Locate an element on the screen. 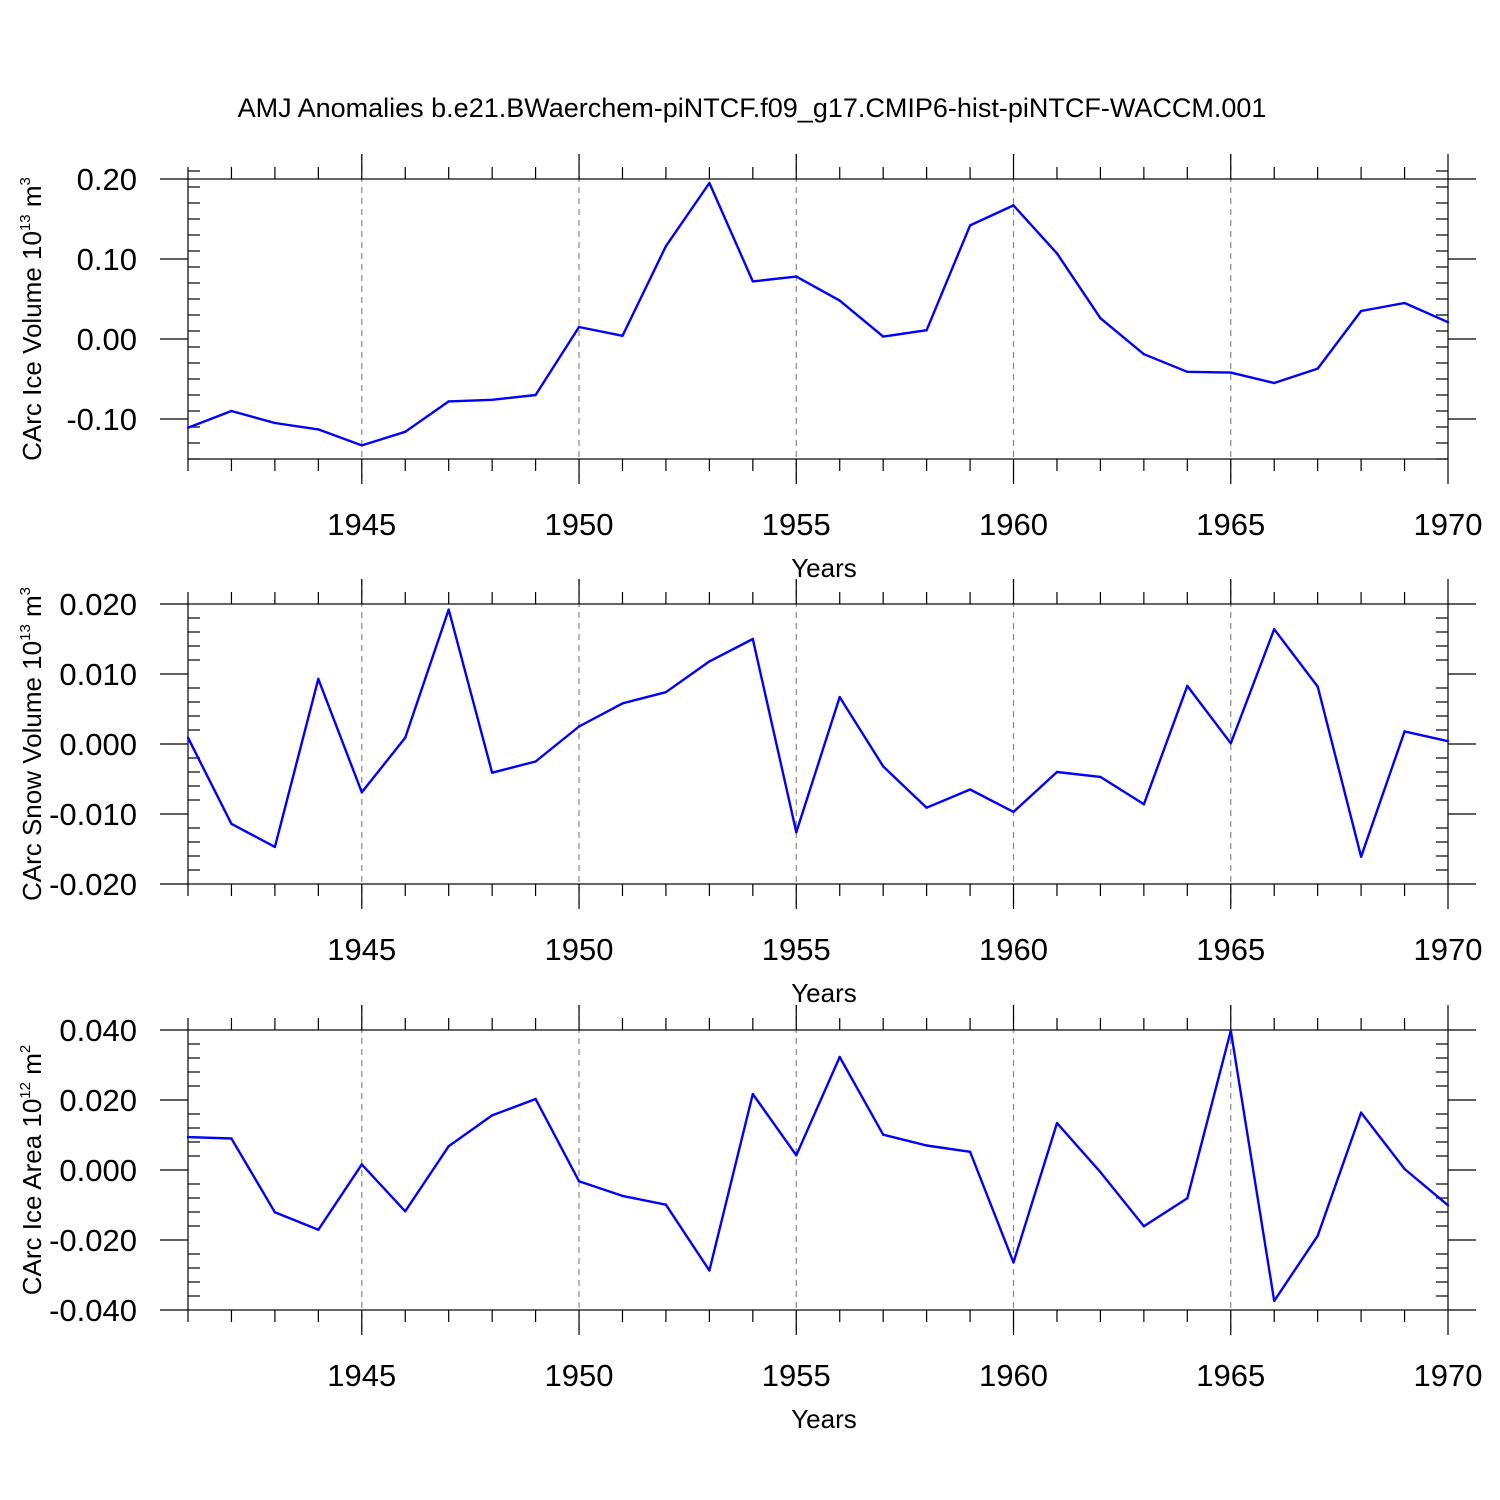 Image resolution: width=1500 pixels, height=1500 pixels. carc-ice-volume-x-tick-label-1945: 1945 is located at coordinates (361, 524).